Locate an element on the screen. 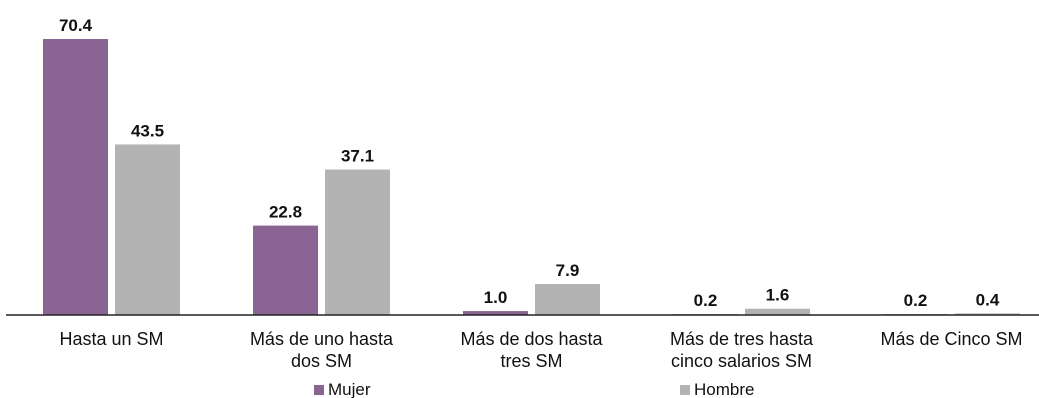 This screenshot has height=398, width=1039. value-label-mujer-1: 22.8 is located at coordinates (285, 212).